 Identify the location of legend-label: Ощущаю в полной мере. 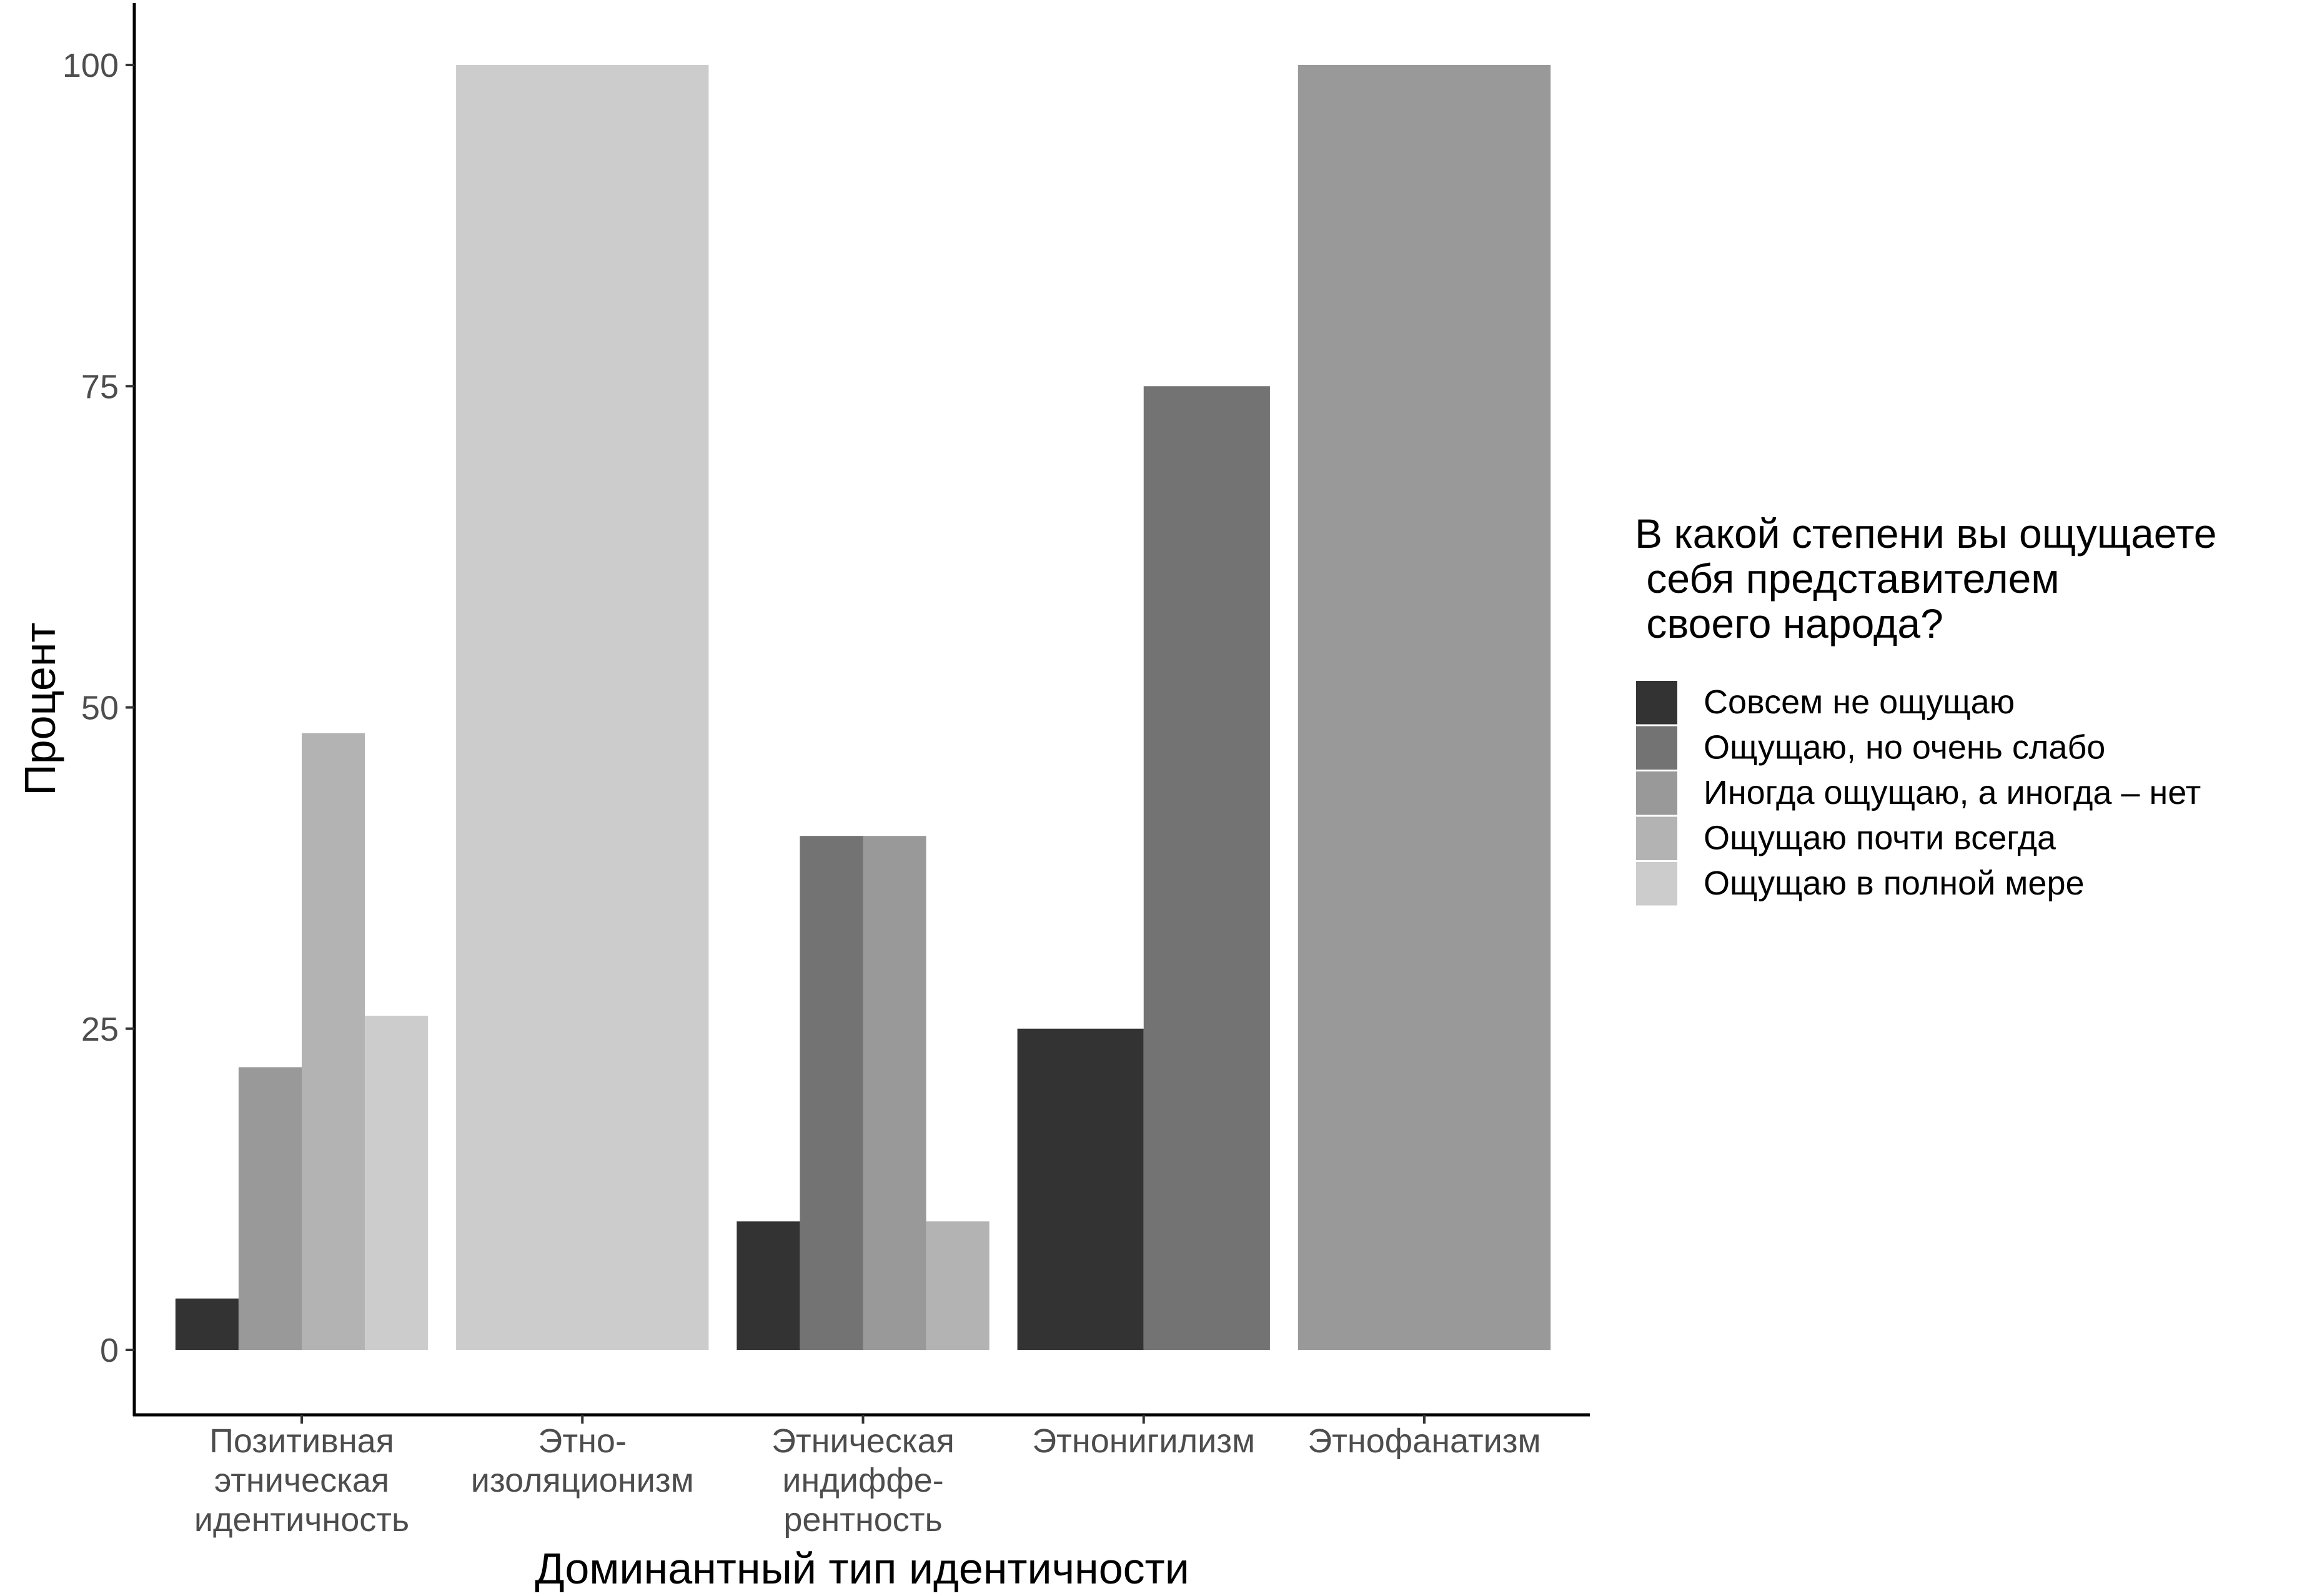
(1895, 883).